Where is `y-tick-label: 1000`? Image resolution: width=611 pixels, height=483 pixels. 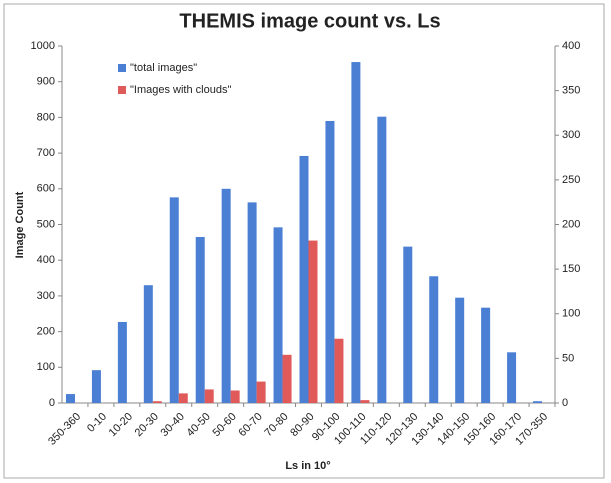
y-tick-label: 1000 is located at coordinates (43, 46).